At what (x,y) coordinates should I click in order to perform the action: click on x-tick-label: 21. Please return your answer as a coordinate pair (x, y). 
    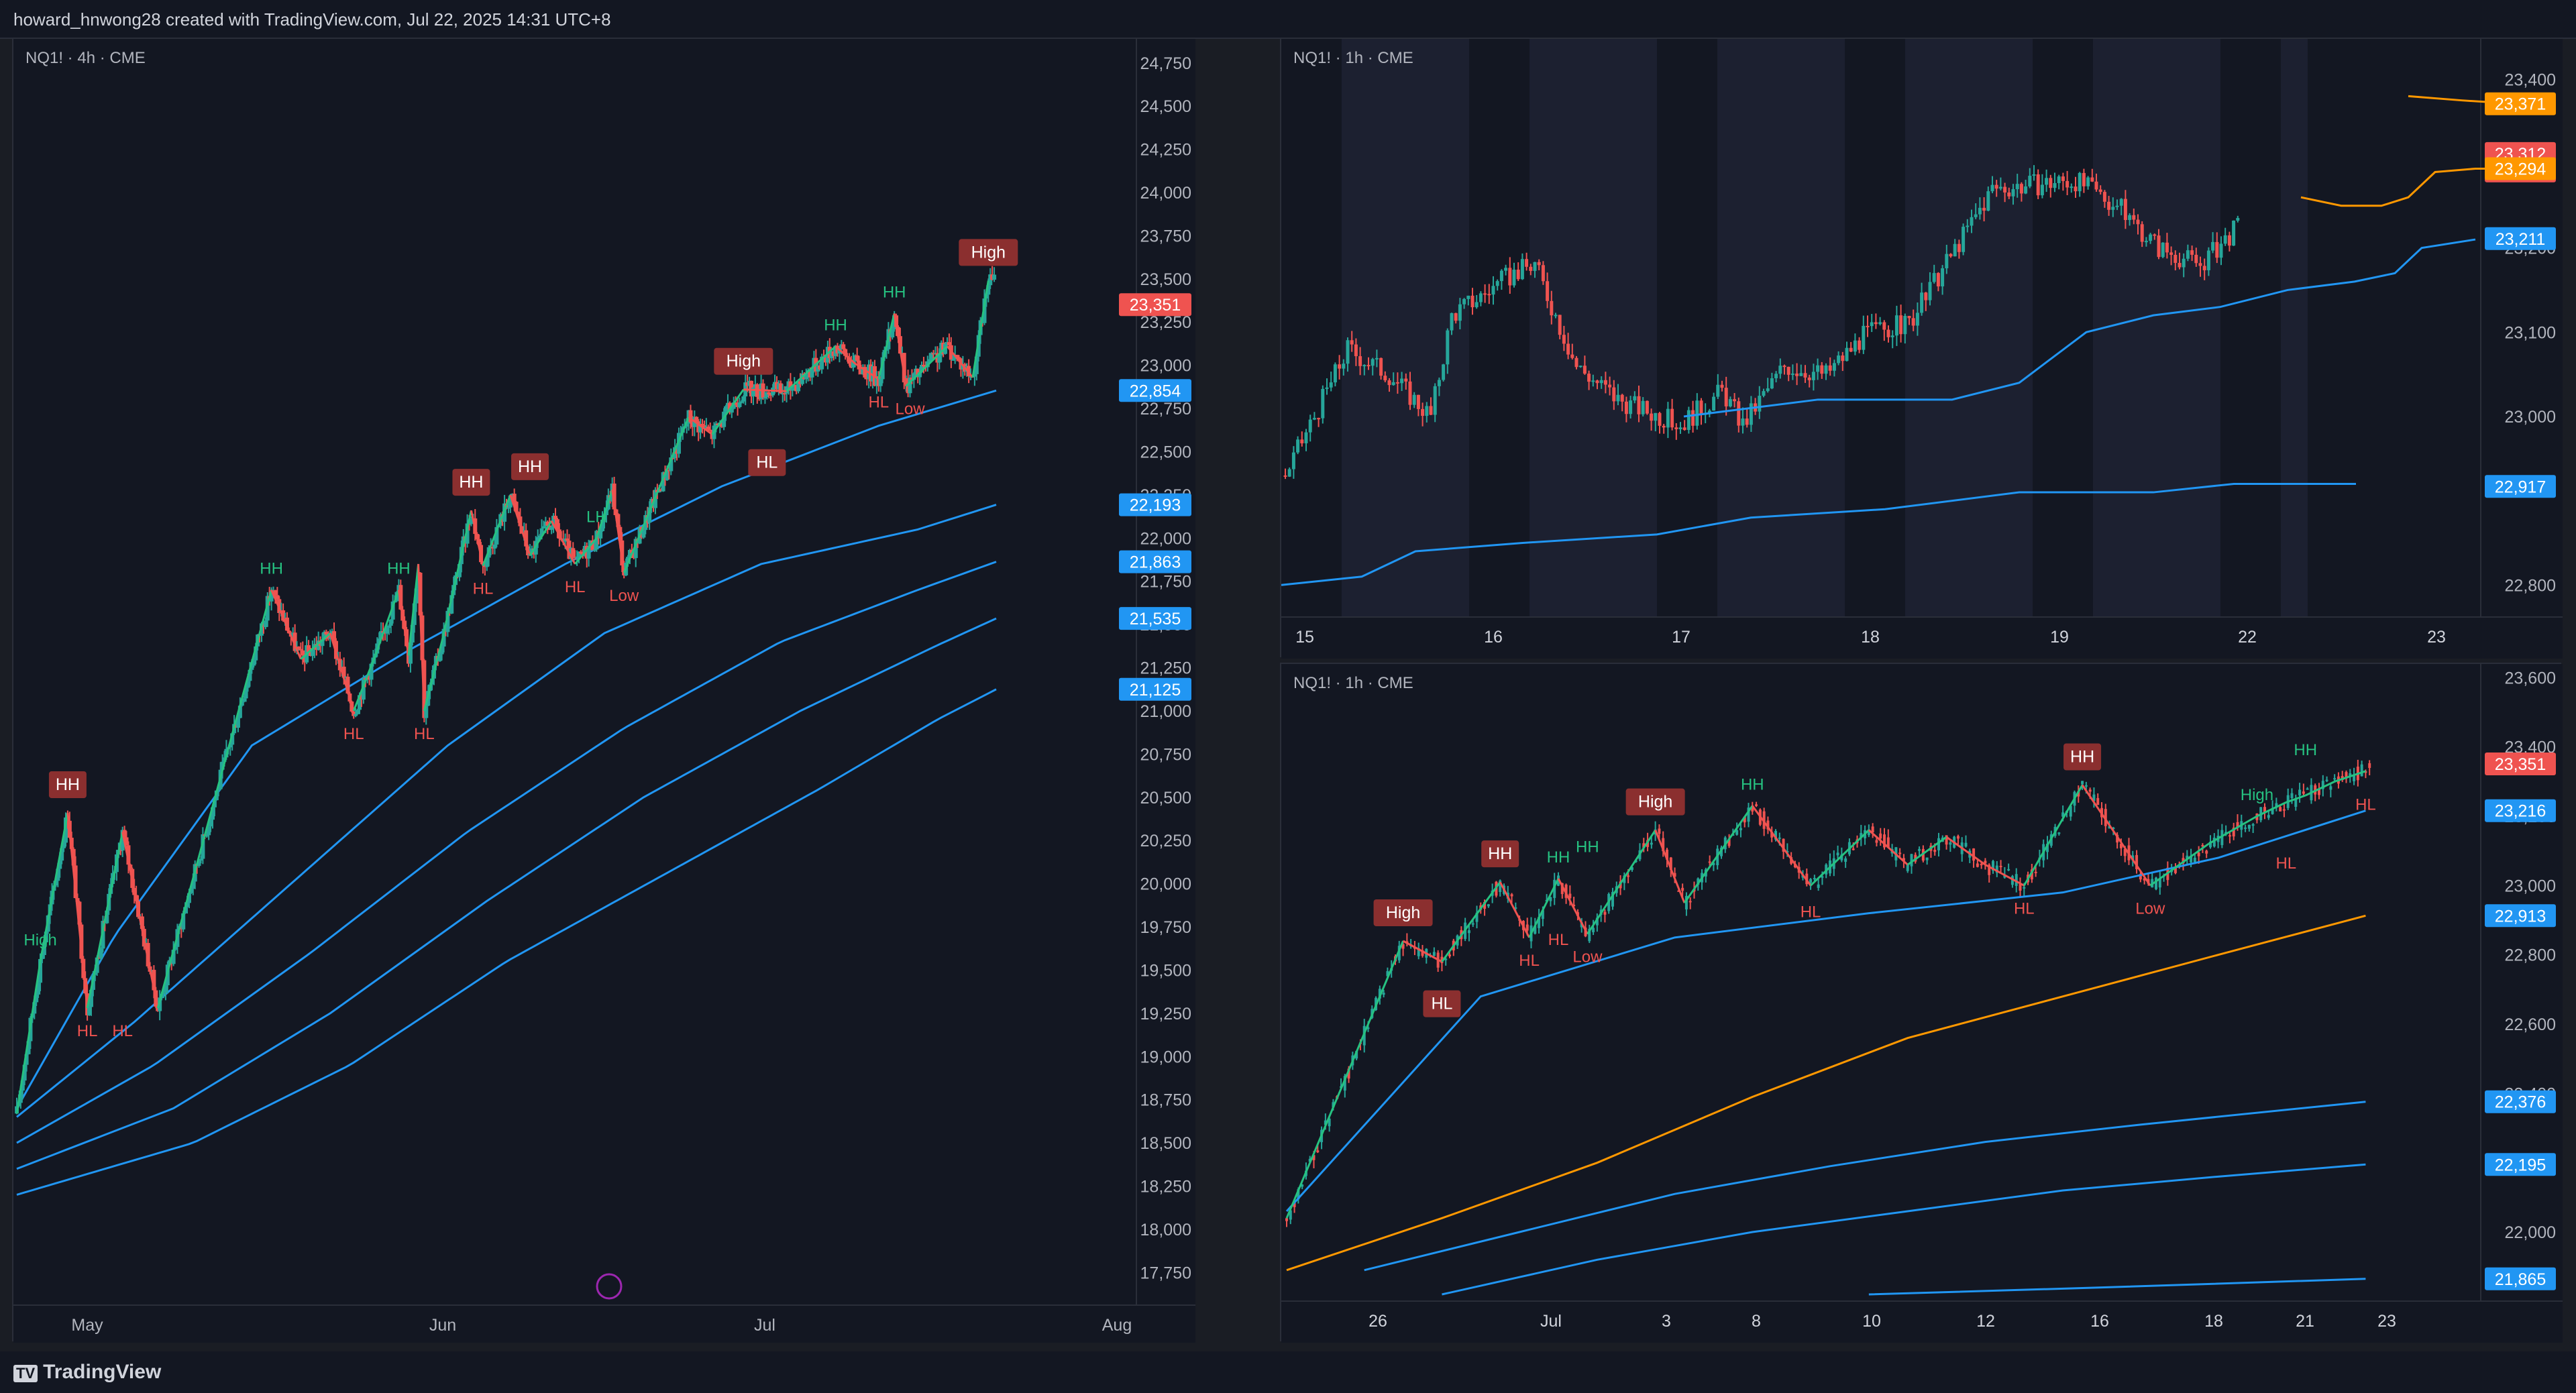
    Looking at the image, I should click on (2305, 1321).